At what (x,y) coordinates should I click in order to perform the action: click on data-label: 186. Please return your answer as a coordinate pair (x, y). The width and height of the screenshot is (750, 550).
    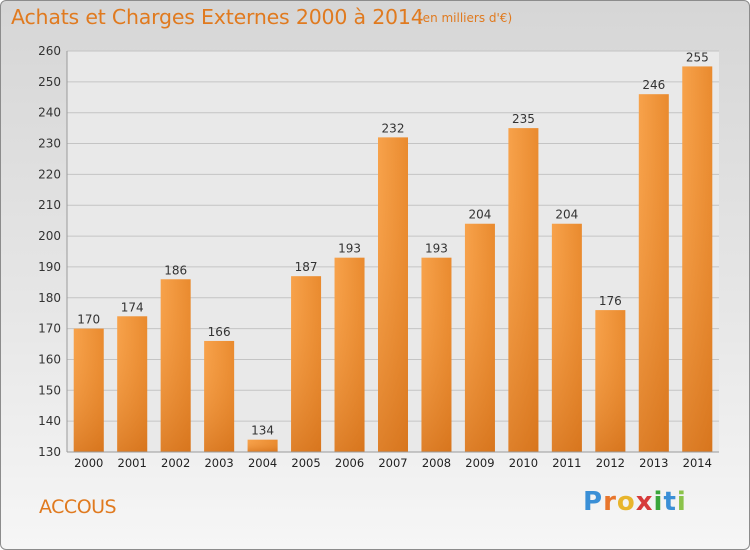
    Looking at the image, I should click on (175, 270).